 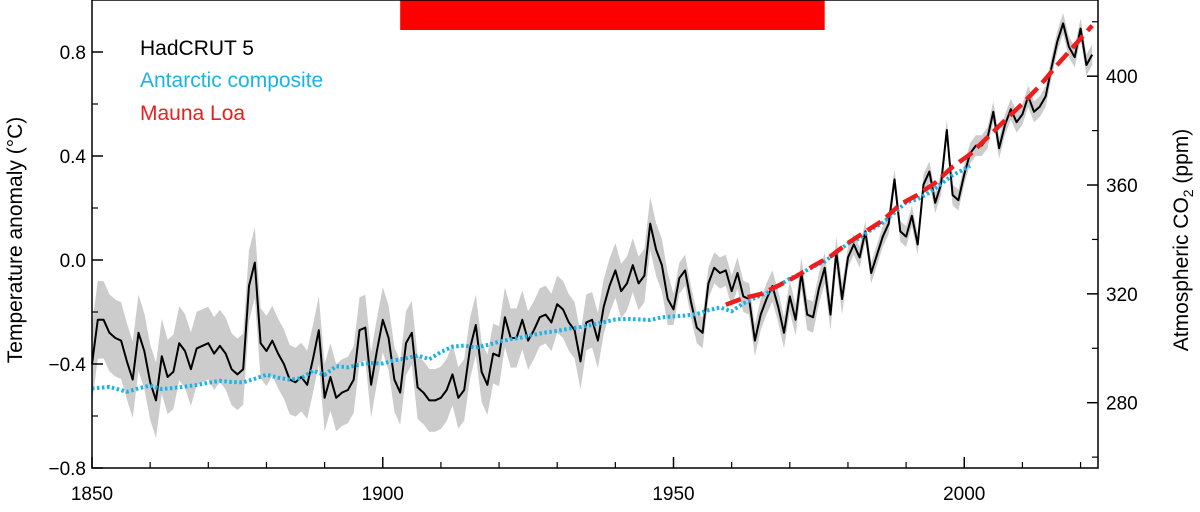 I want to click on legend-antarctic: Antarctic composite, so click(x=231, y=80).